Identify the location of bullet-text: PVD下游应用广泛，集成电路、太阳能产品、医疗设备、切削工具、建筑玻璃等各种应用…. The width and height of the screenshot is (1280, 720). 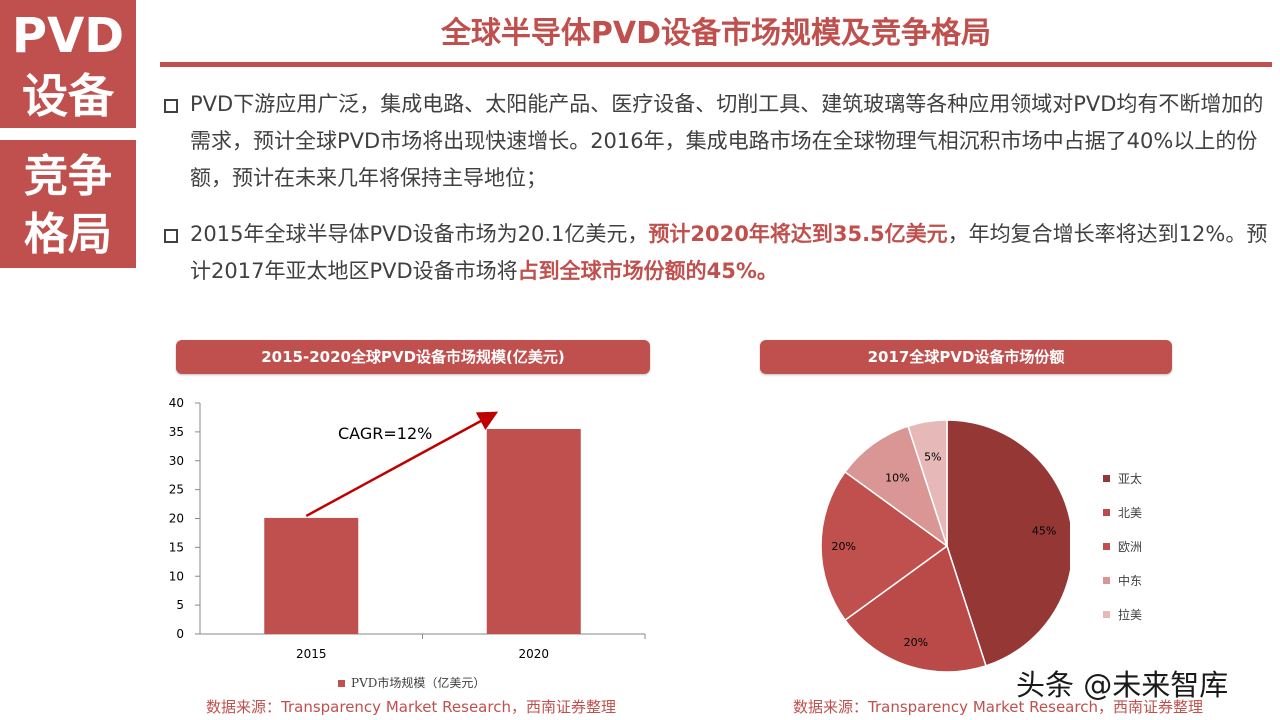
(727, 141).